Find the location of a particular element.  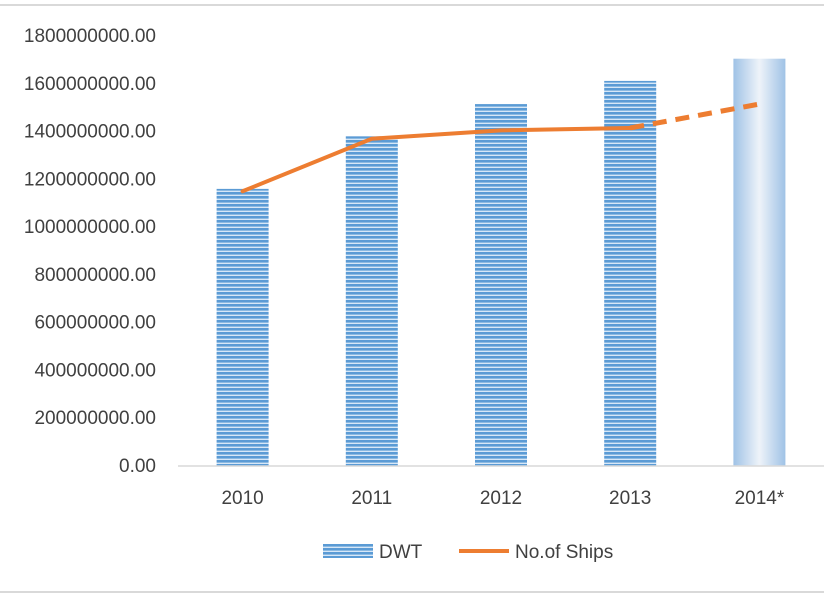

y-tick-label: 600000000.00 is located at coordinates (95, 323).